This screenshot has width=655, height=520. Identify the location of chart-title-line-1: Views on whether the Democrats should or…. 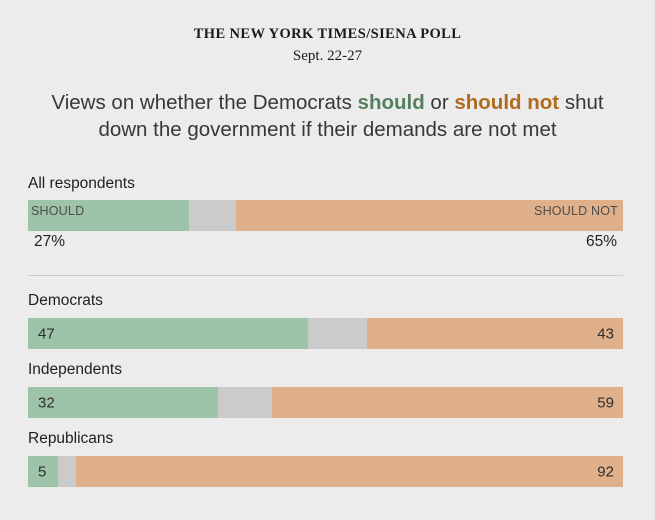
(328, 102).